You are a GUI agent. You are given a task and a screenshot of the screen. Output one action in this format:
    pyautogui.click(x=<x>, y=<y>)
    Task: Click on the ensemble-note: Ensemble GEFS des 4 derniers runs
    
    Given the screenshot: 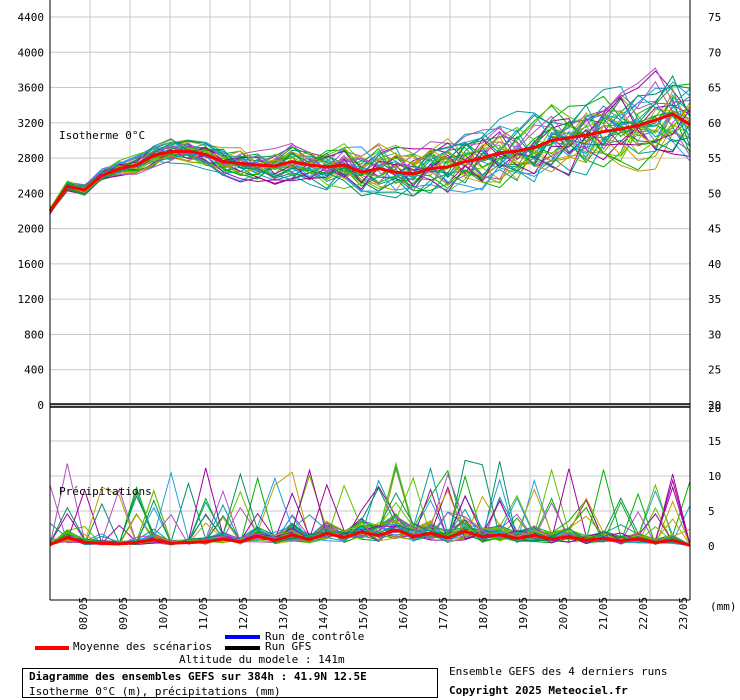 What is the action you would take?
    pyautogui.click(x=558, y=671)
    